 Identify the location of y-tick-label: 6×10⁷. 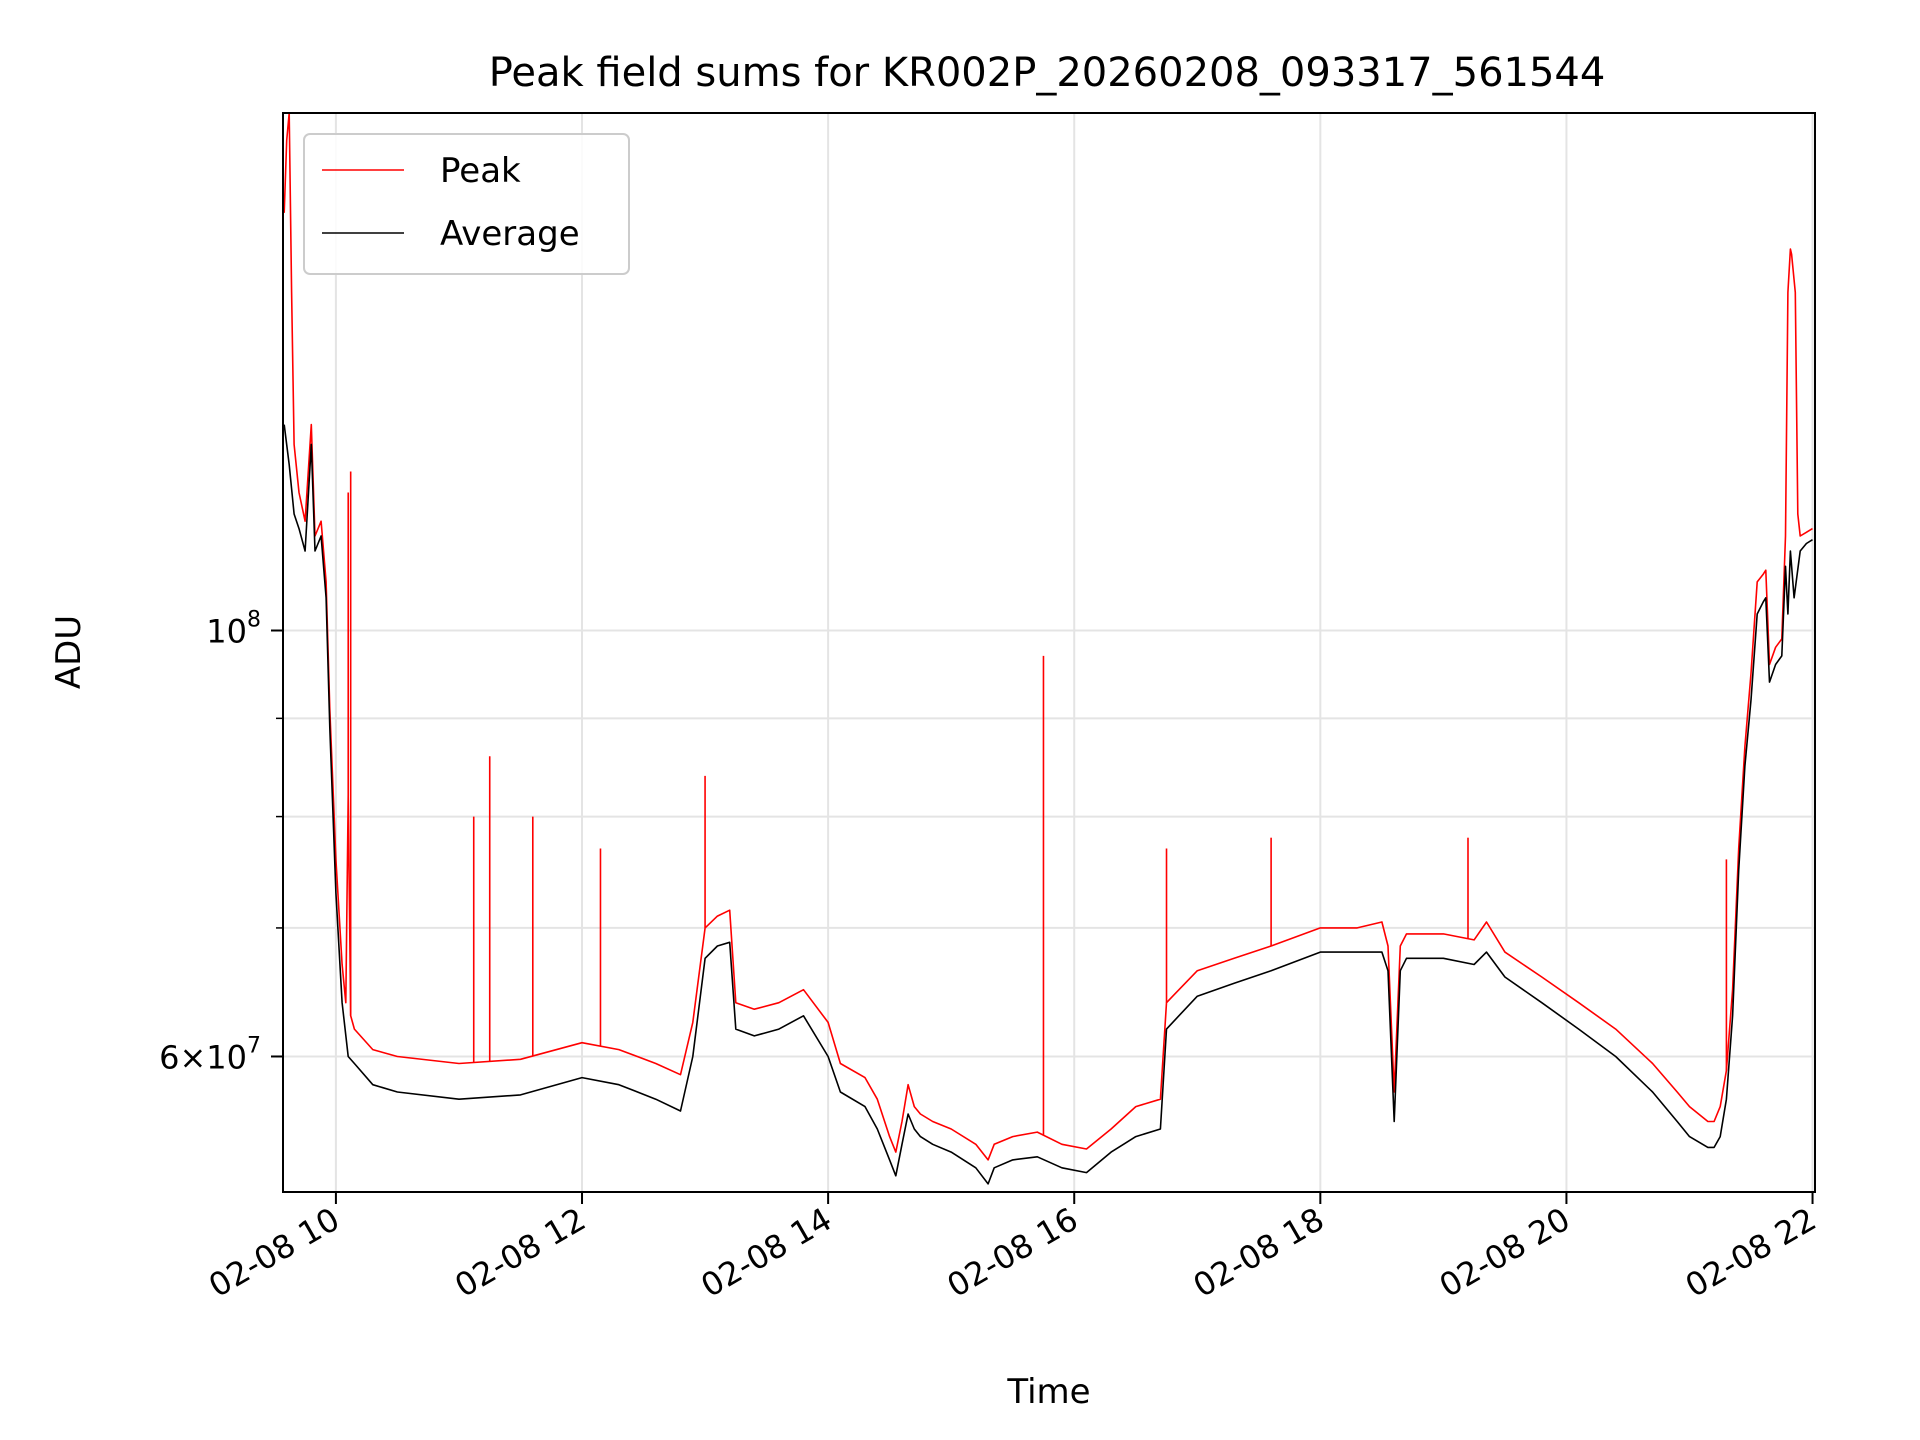
(210, 1054).